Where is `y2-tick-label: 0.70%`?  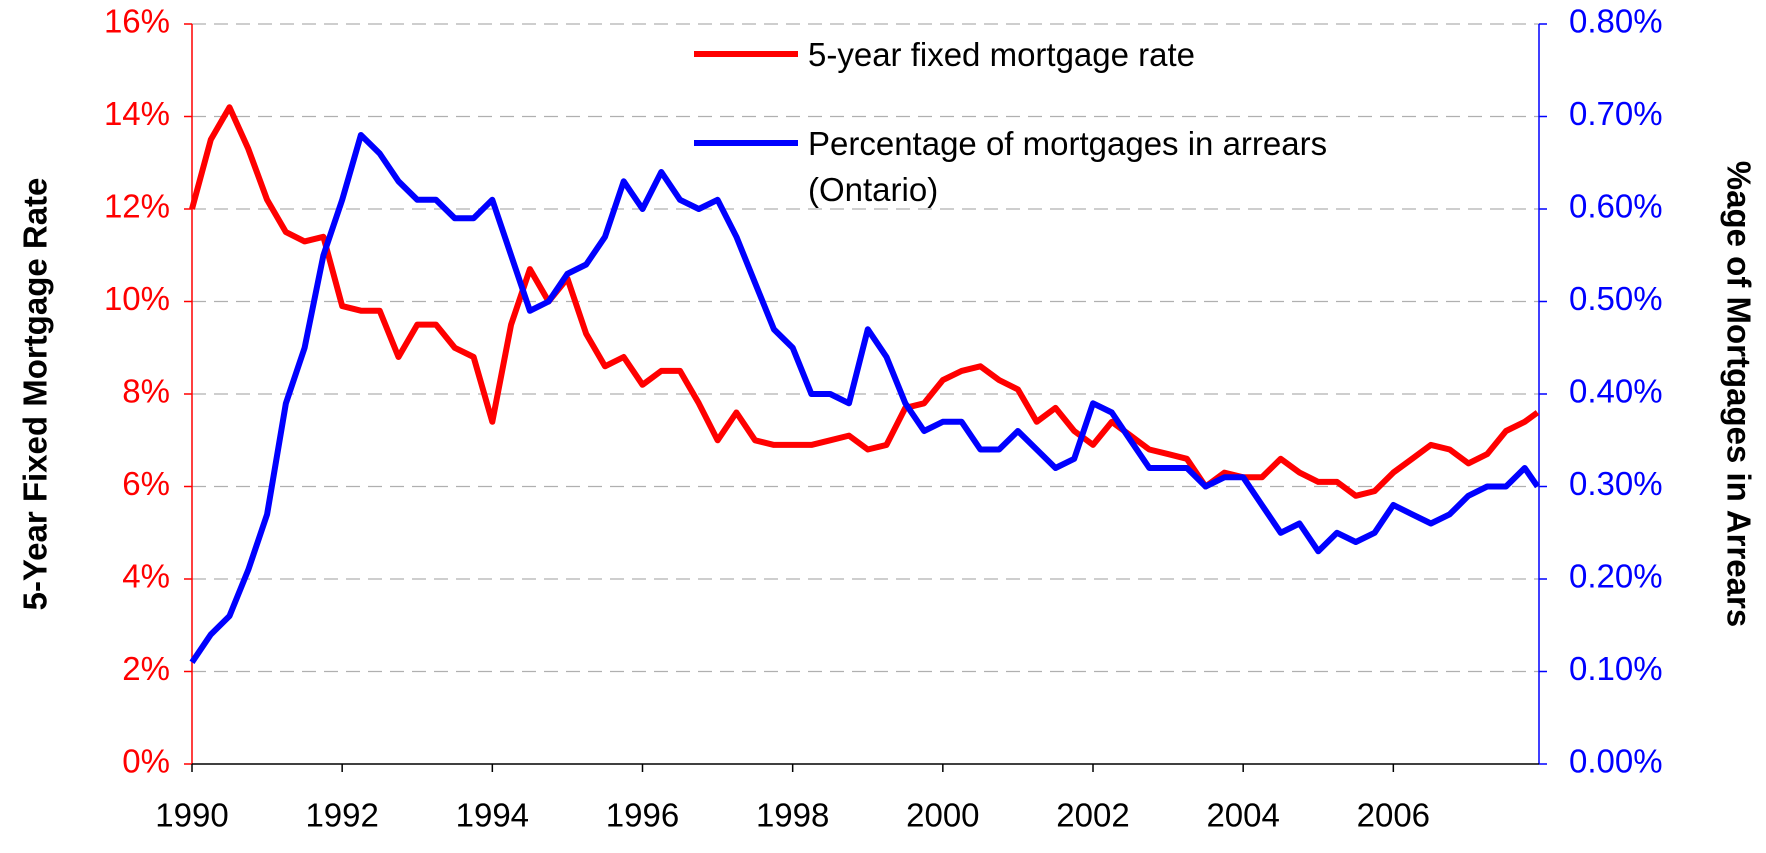 y2-tick-label: 0.70% is located at coordinates (1616, 113).